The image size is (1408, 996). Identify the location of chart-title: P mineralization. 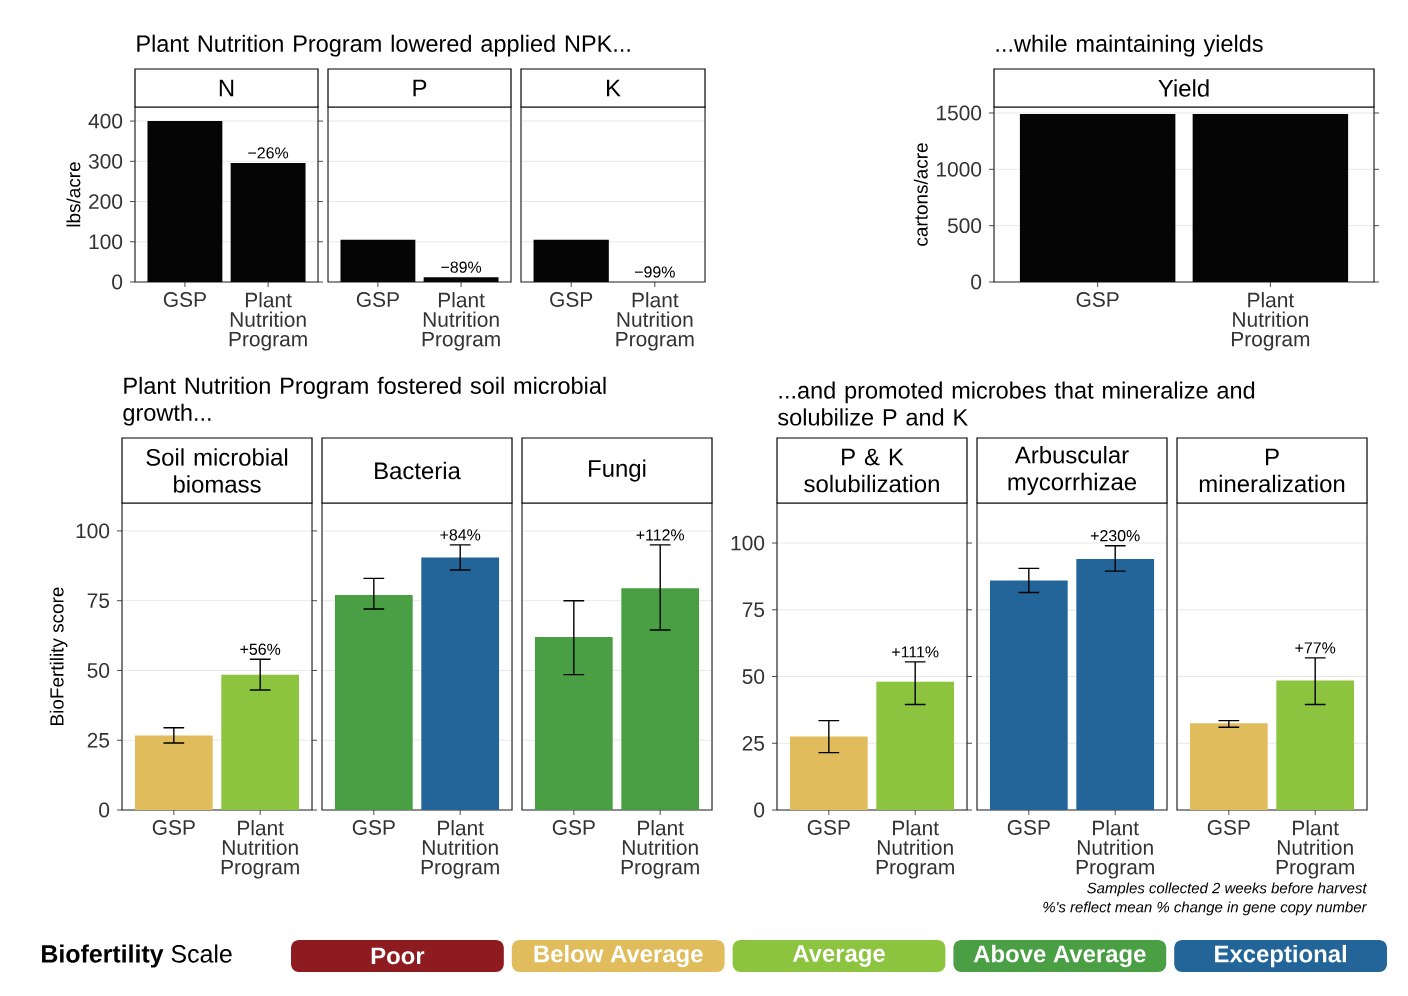
(1272, 470).